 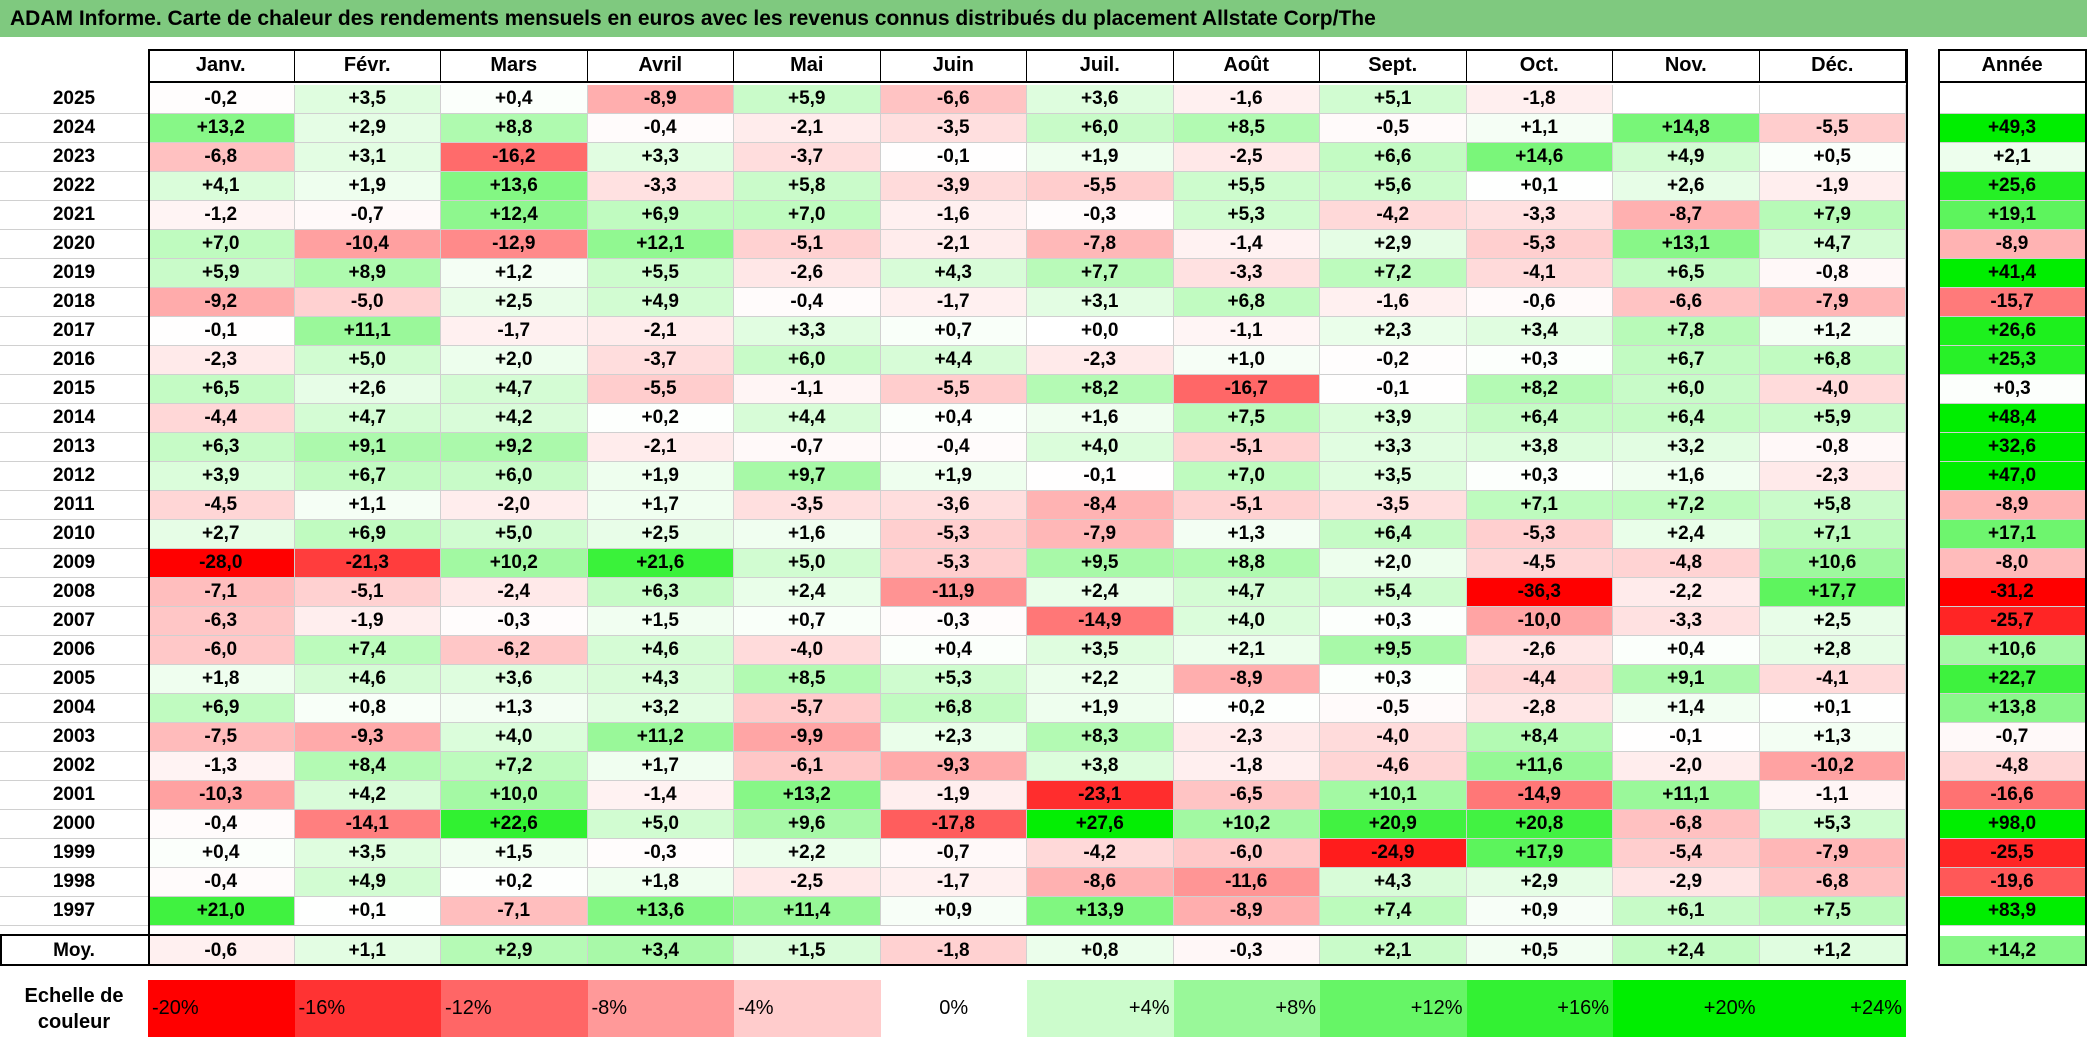 I want to click on heatmap-cell: -0,8, so click(x=1832, y=273).